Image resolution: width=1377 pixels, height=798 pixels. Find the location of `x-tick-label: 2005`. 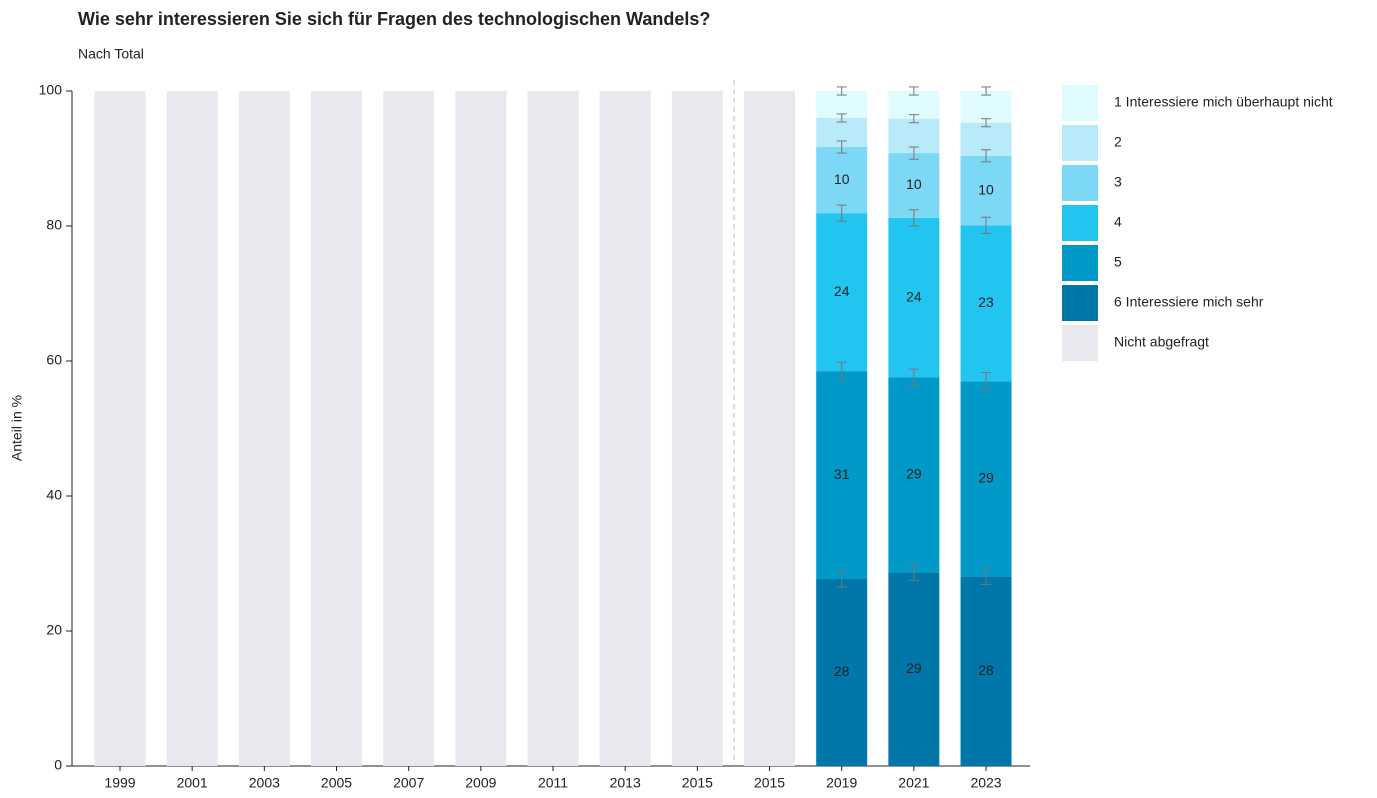

x-tick-label: 2005 is located at coordinates (336, 783).